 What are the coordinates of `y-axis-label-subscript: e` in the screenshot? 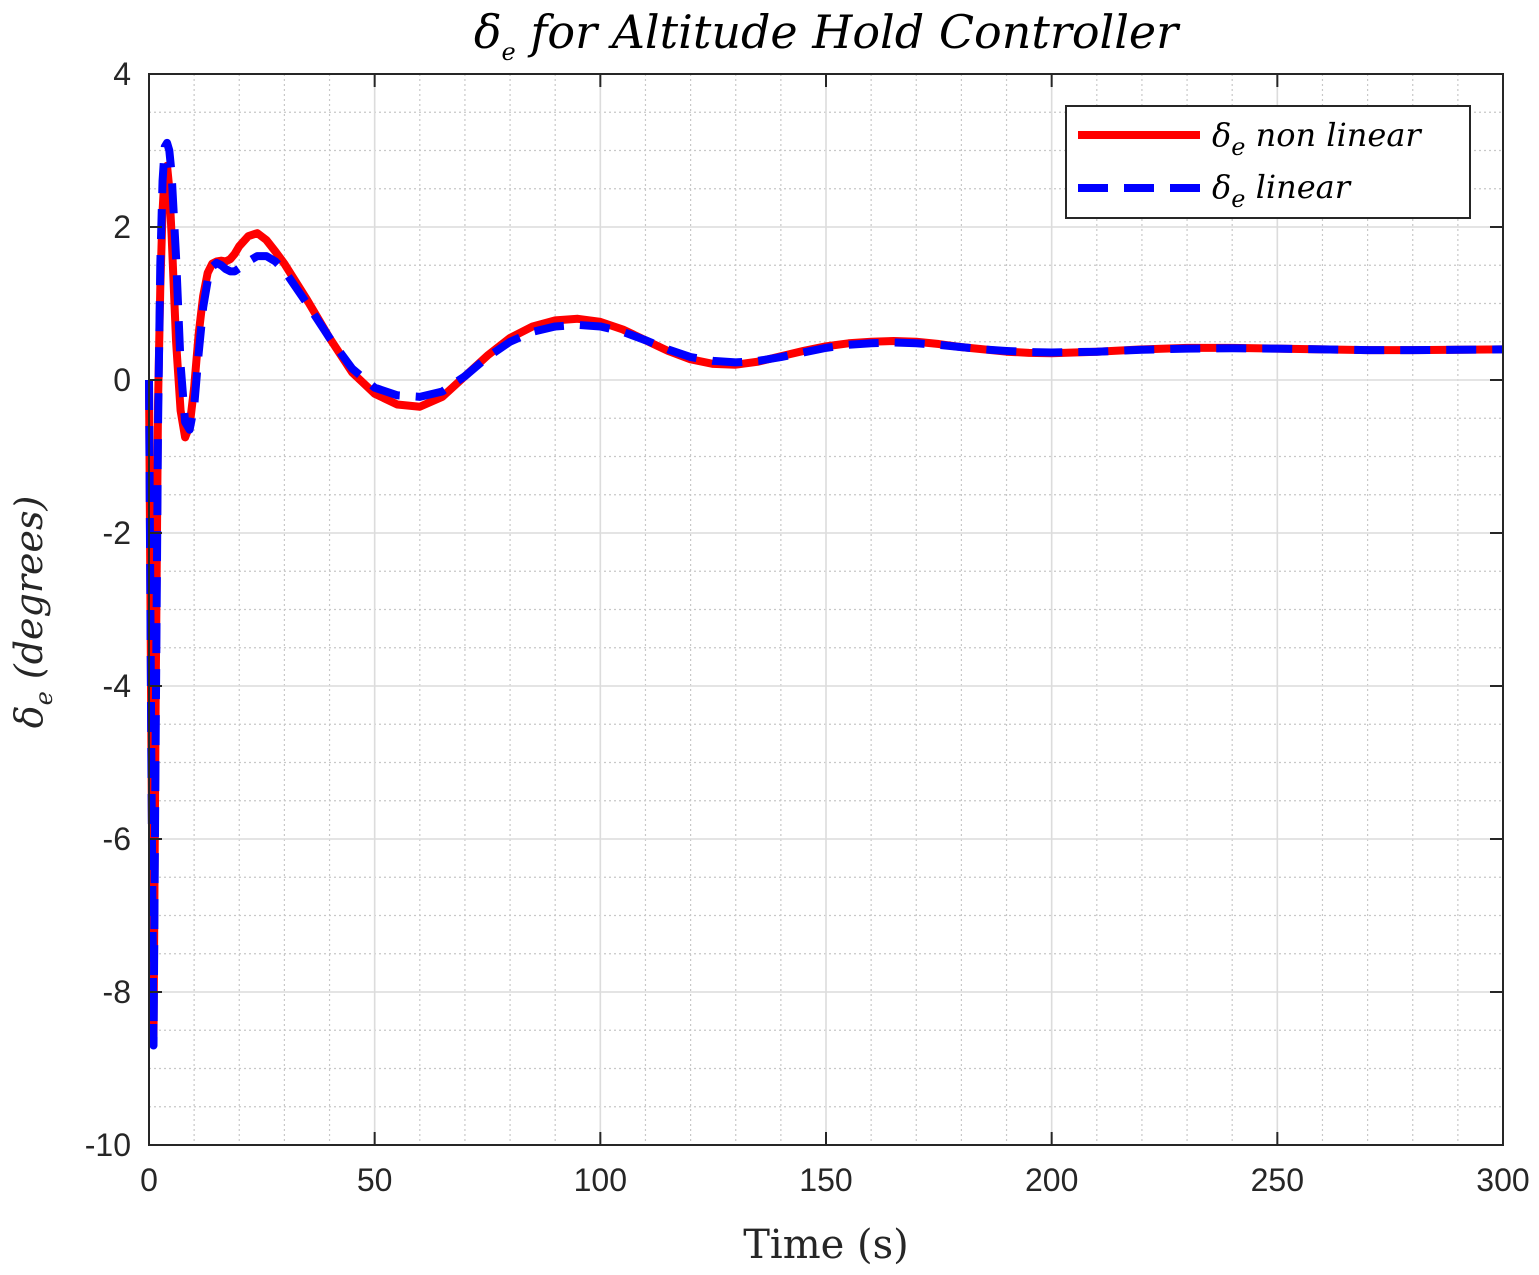 It's located at (44, 698).